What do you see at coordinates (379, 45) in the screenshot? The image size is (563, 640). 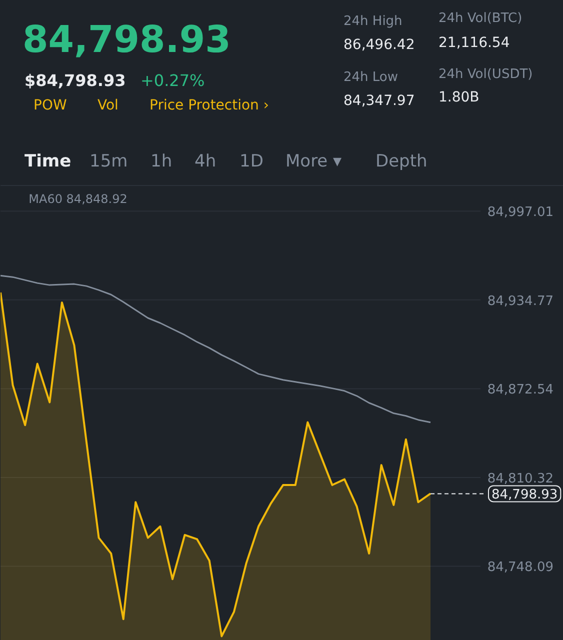 I see `text: 86,496.42` at bounding box center [379, 45].